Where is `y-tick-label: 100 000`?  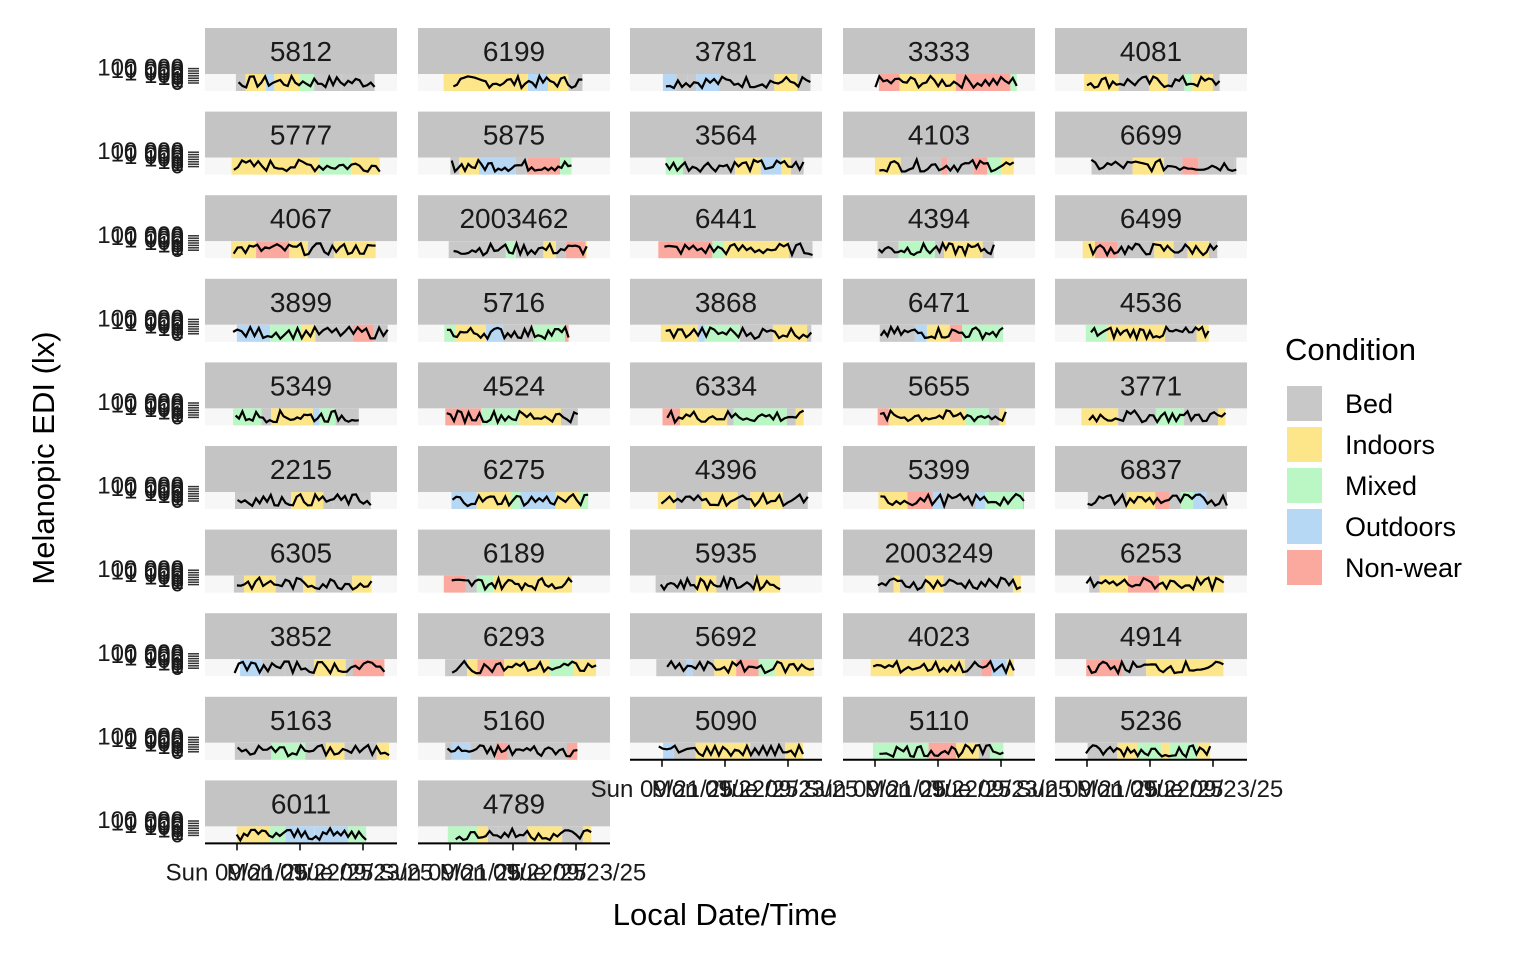 y-tick-label: 100 000 is located at coordinates (140, 402).